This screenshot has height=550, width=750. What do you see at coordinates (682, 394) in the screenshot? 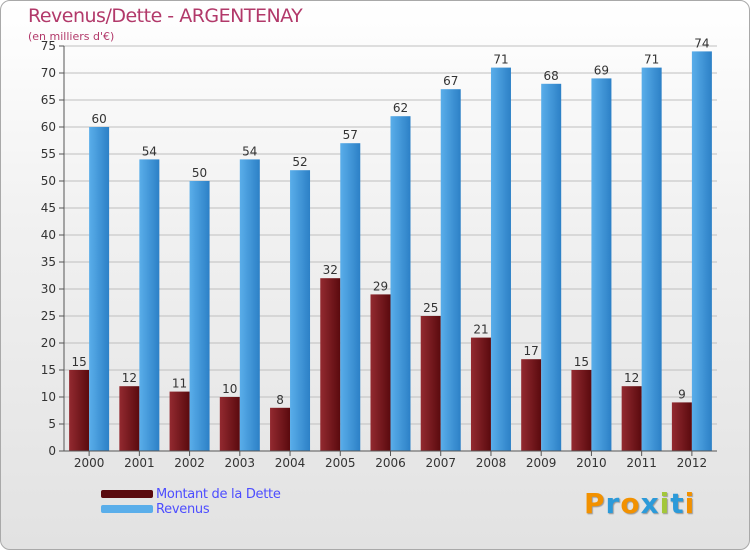
I see `data-label-dette: 9` at bounding box center [682, 394].